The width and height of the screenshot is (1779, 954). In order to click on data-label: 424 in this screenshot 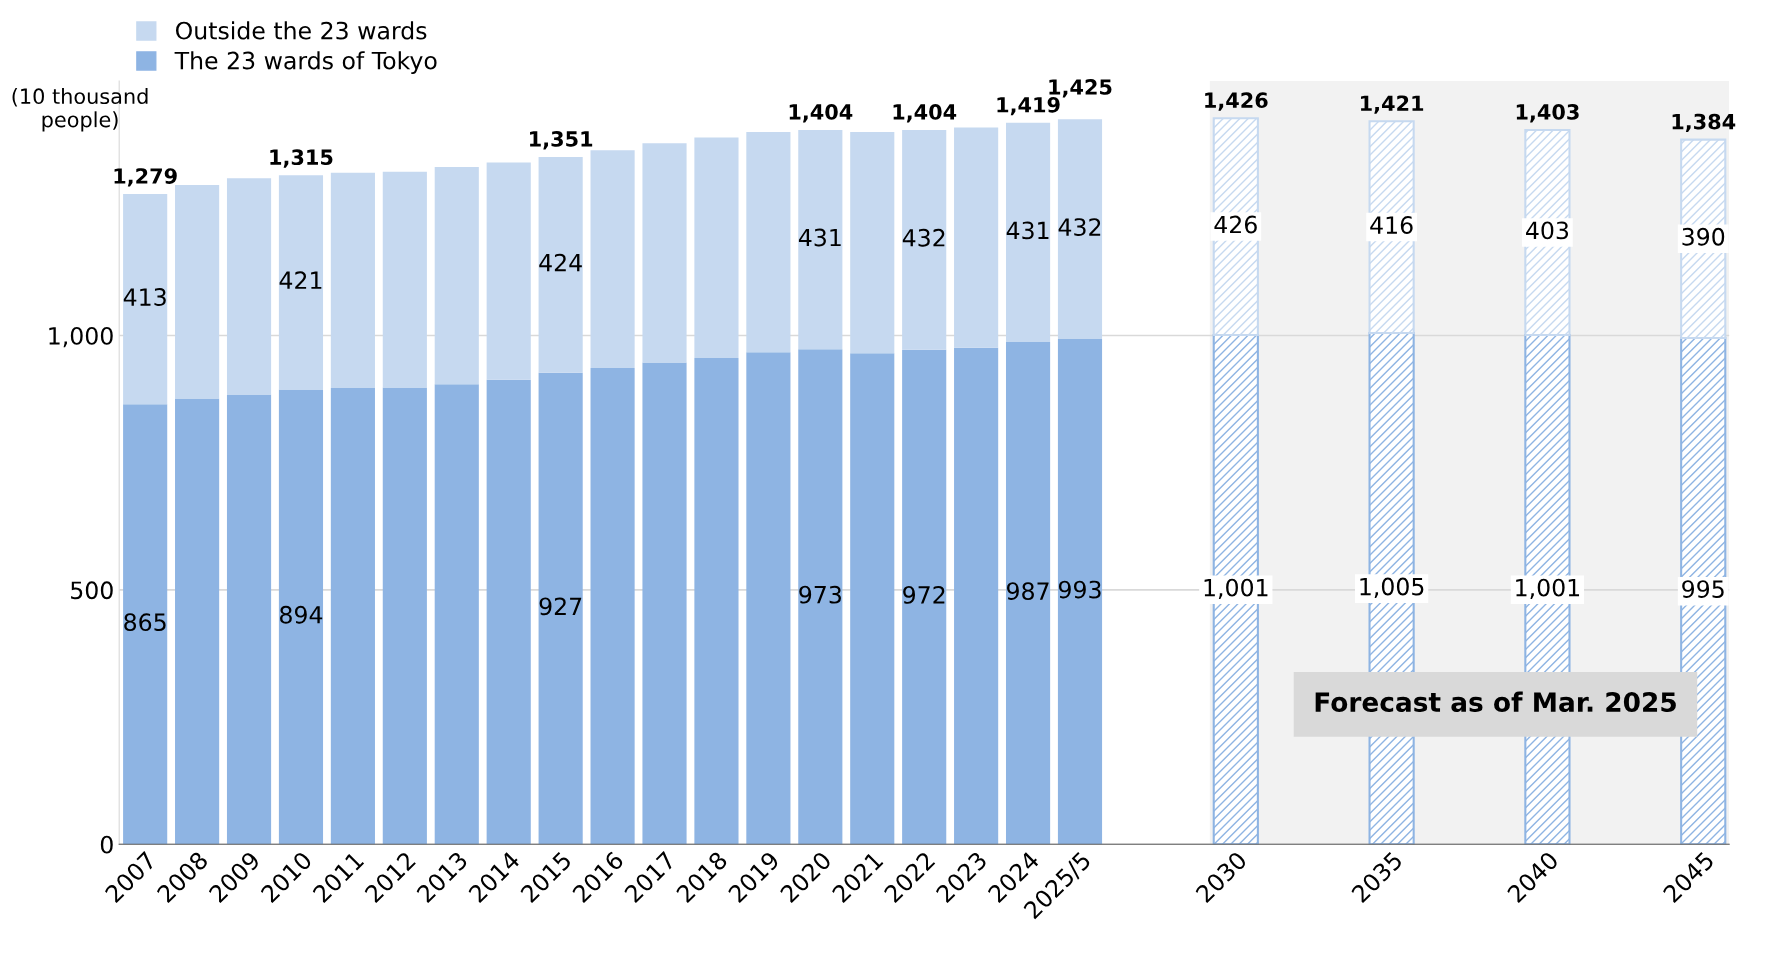, I will do `click(560, 262)`.